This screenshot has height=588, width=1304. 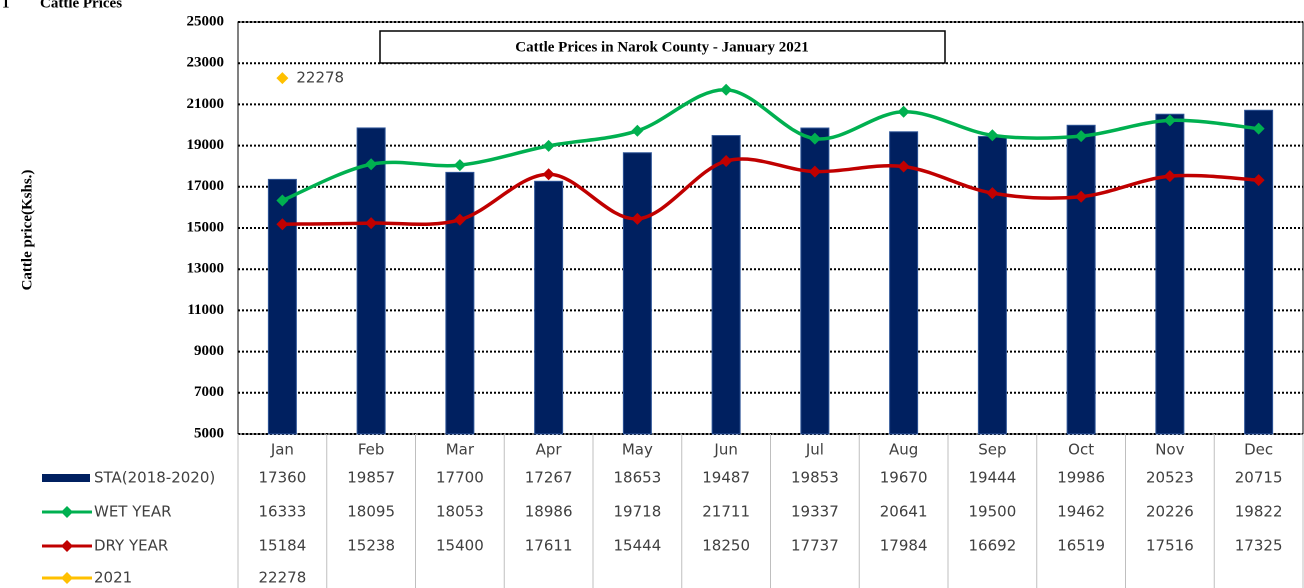 What do you see at coordinates (1170, 546) in the screenshot?
I see `table-value: 17516` at bounding box center [1170, 546].